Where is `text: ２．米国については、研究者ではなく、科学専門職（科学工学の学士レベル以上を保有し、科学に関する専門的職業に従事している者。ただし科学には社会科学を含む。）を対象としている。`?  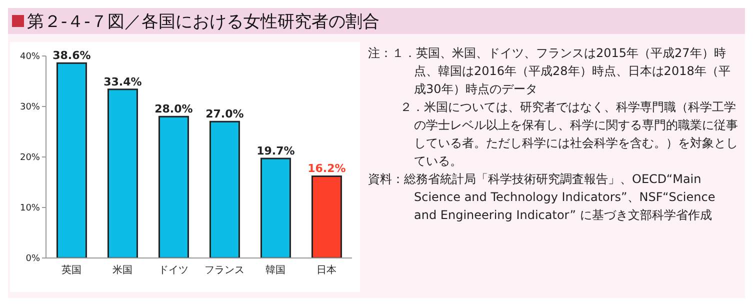
text: ２．米国については、研究者ではなく、科学専門職（科学工学の学士レベル以上を保有し、科学に関する専門的職業に従事している者。ただし科学には社会科学を含む。）を対象としている。 is located at coordinates (569, 134).